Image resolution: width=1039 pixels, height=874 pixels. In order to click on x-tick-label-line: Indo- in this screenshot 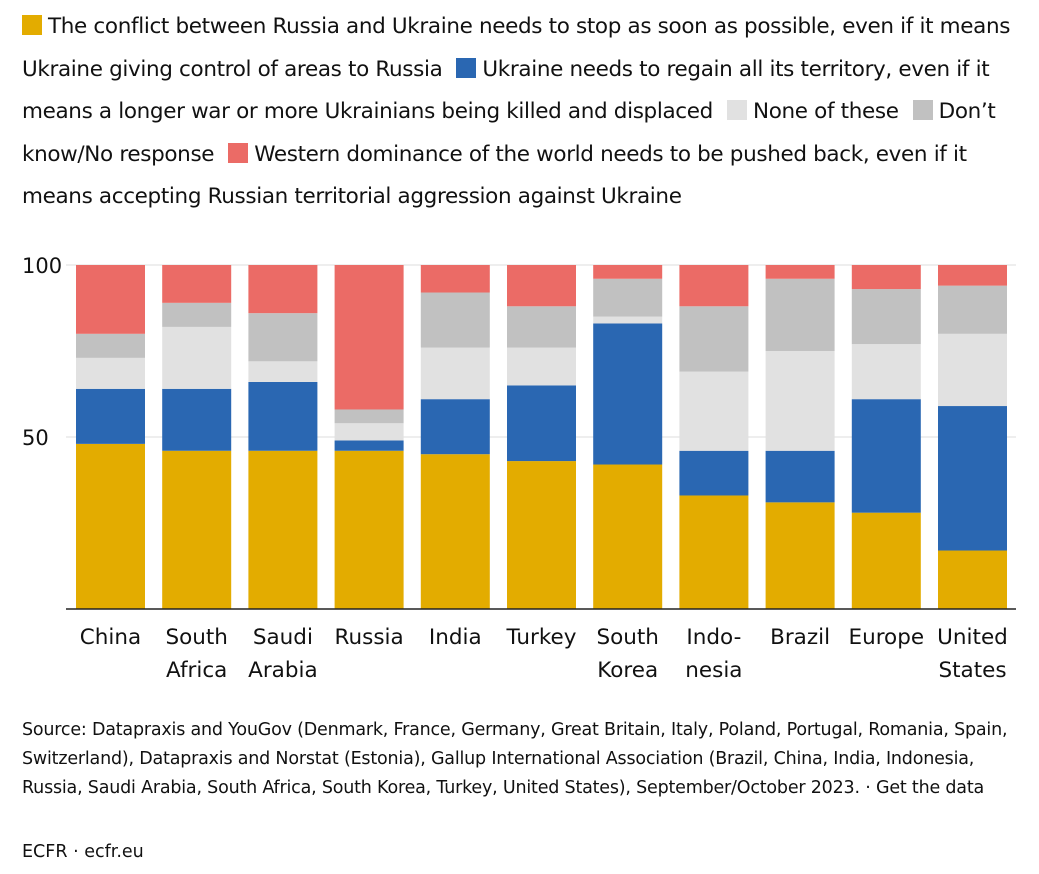, I will do `click(713, 637)`.